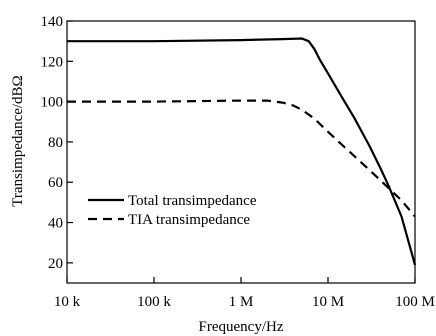 Image resolution: width=436 pixels, height=336 pixels. What do you see at coordinates (154, 302) in the screenshot?
I see `x-tick-label: 100 k` at bounding box center [154, 302].